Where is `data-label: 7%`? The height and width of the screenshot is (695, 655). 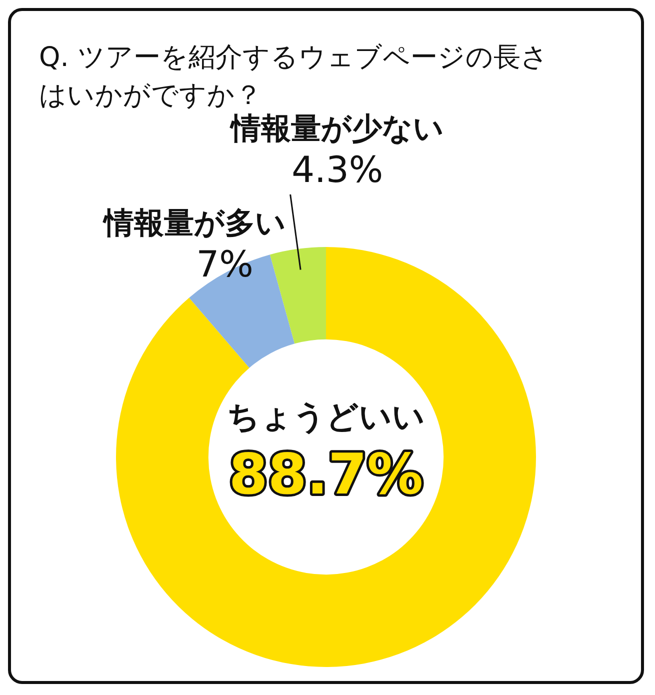 data-label: 7% is located at coordinates (225, 265).